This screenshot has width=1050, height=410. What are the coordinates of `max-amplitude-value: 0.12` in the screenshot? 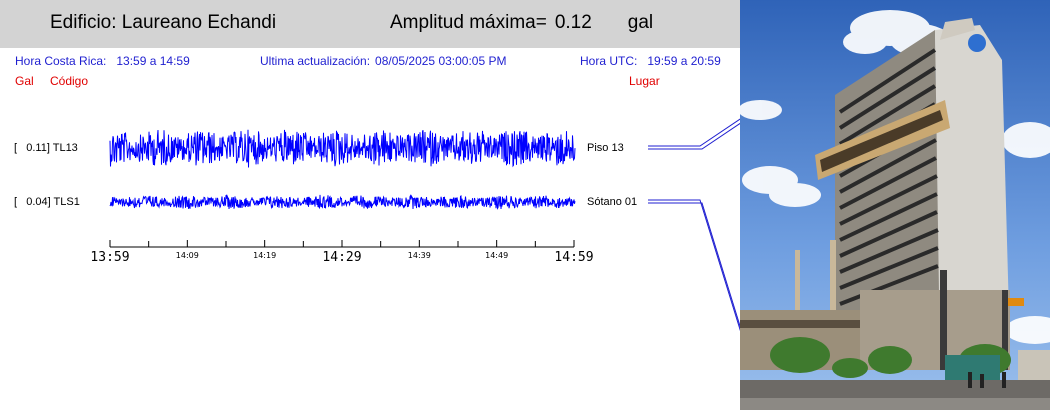 It's located at (573, 22).